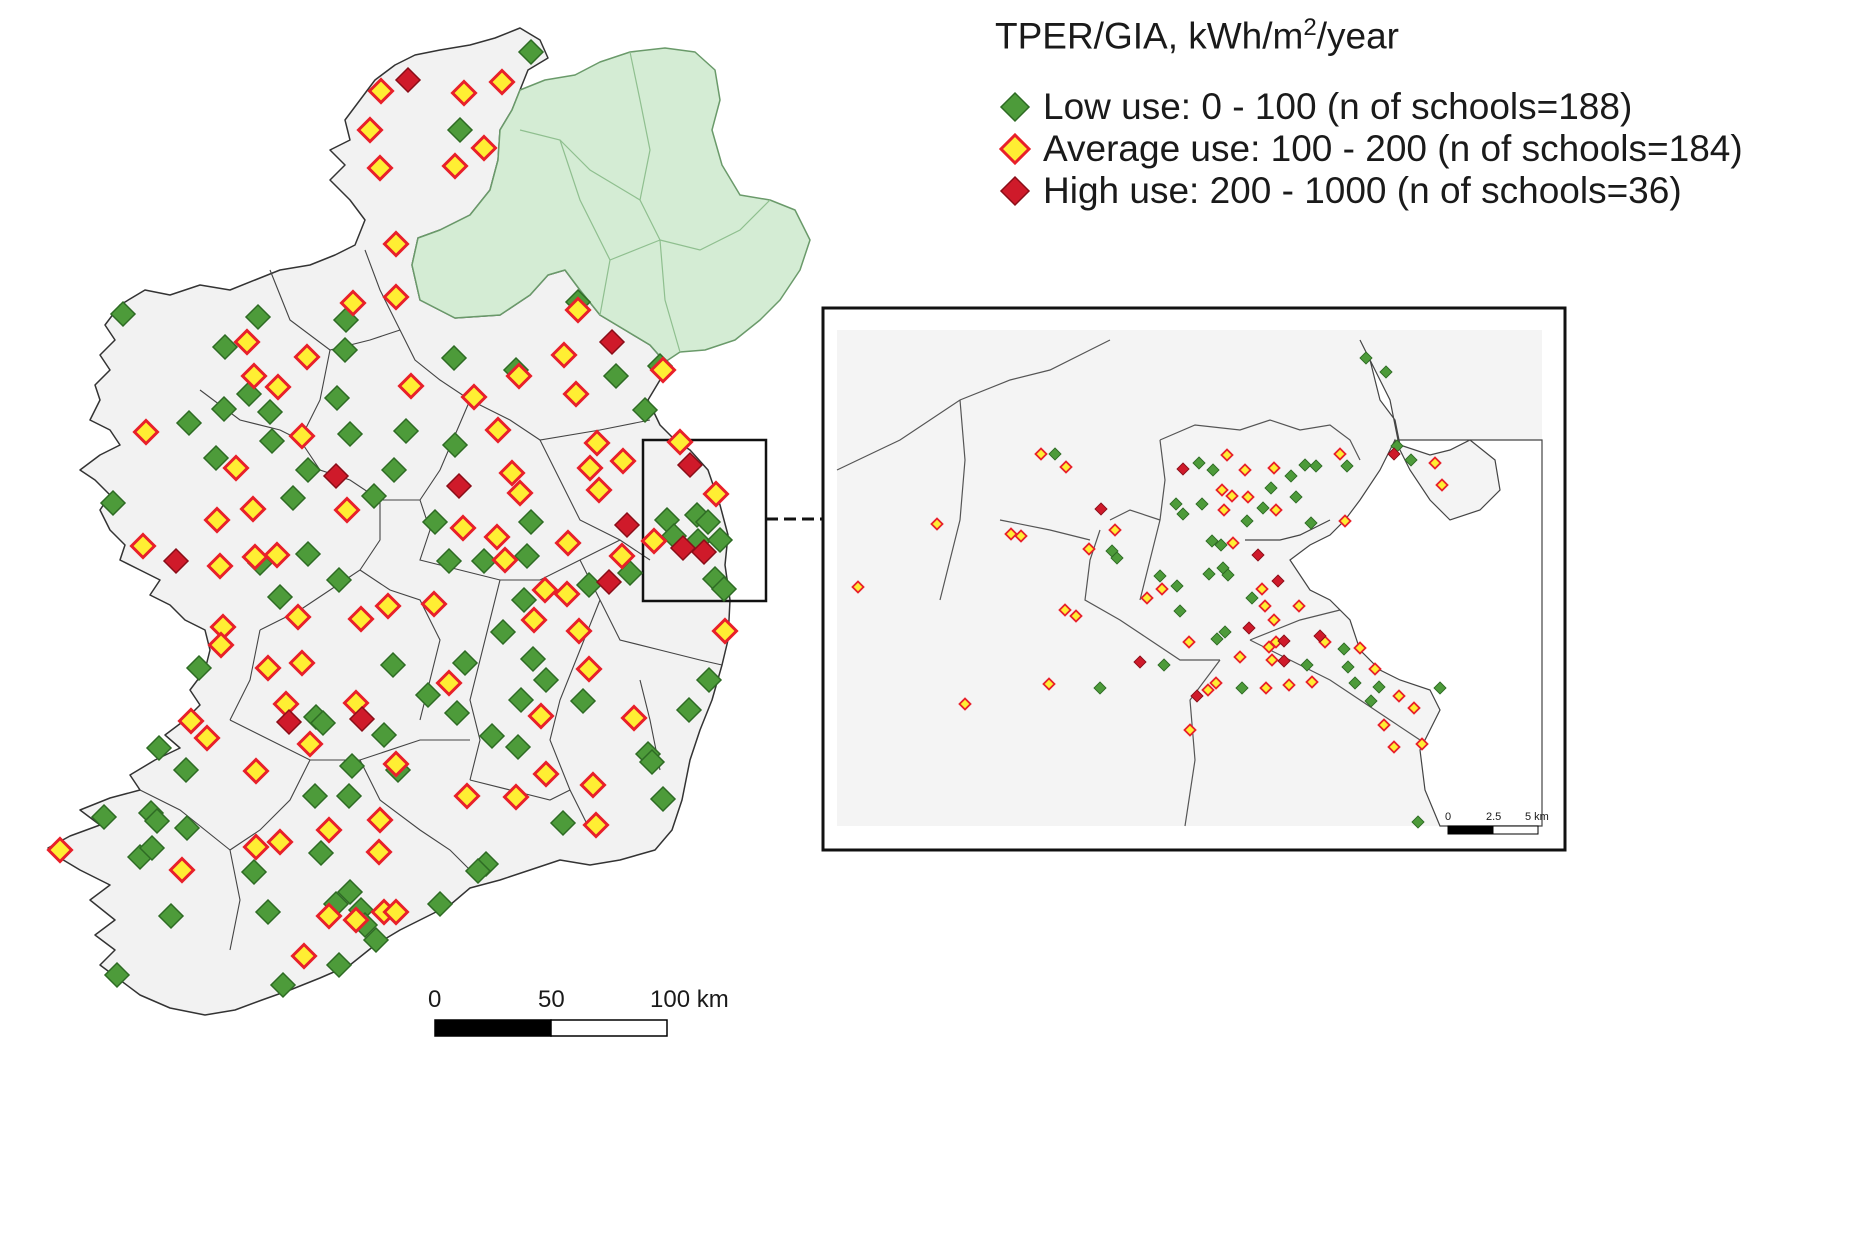 The image size is (1865, 1235). Describe the element at coordinates (1310, 27) in the screenshot. I see `legend-title-superscript: 2` at that location.